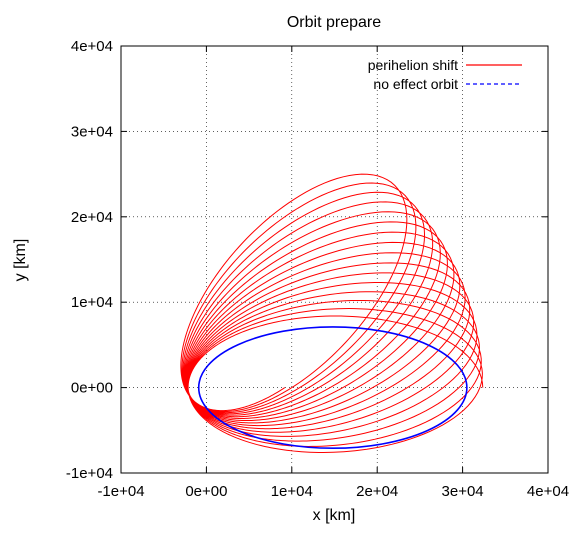 This screenshot has width=576, height=534. What do you see at coordinates (120, 491) in the screenshot?
I see `x-tick-label: -1e+04` at bounding box center [120, 491].